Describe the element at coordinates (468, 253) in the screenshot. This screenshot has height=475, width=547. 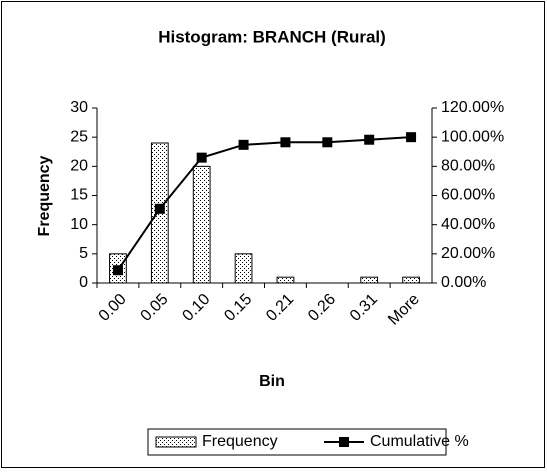
I see `y2-tick-label: 20.00%` at that location.